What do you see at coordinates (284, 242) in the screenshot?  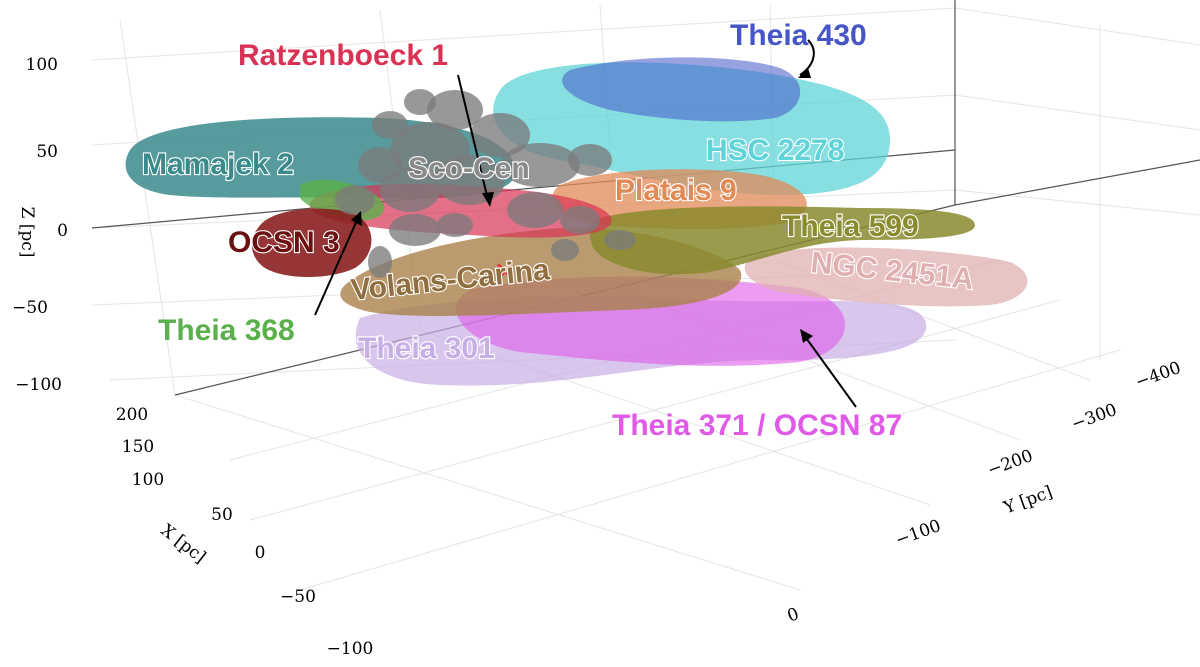 I see `cluster-label-ocsn3: OCSN 3` at bounding box center [284, 242].